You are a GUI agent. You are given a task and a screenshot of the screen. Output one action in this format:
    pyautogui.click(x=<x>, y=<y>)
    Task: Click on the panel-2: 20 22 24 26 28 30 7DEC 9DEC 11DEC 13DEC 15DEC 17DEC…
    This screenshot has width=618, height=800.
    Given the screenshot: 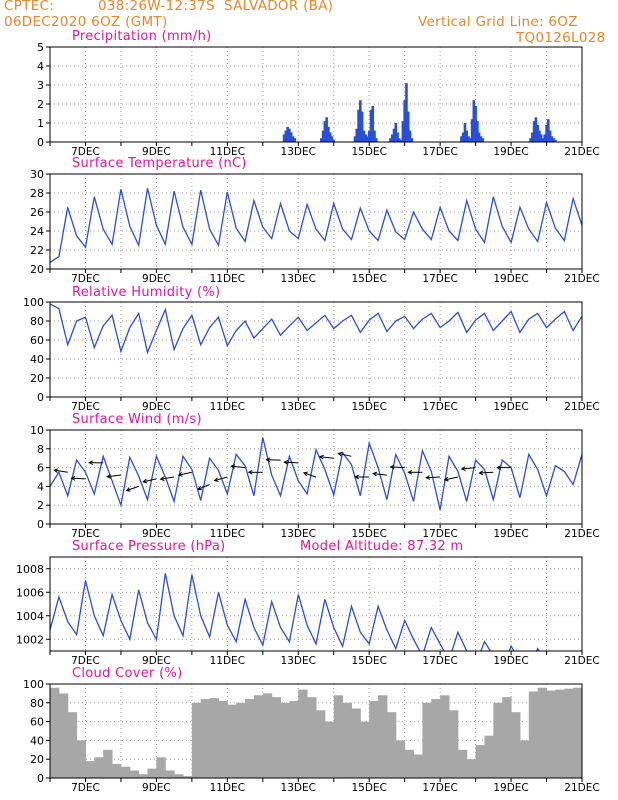 What is the action you would take?
    pyautogui.click(x=315, y=220)
    